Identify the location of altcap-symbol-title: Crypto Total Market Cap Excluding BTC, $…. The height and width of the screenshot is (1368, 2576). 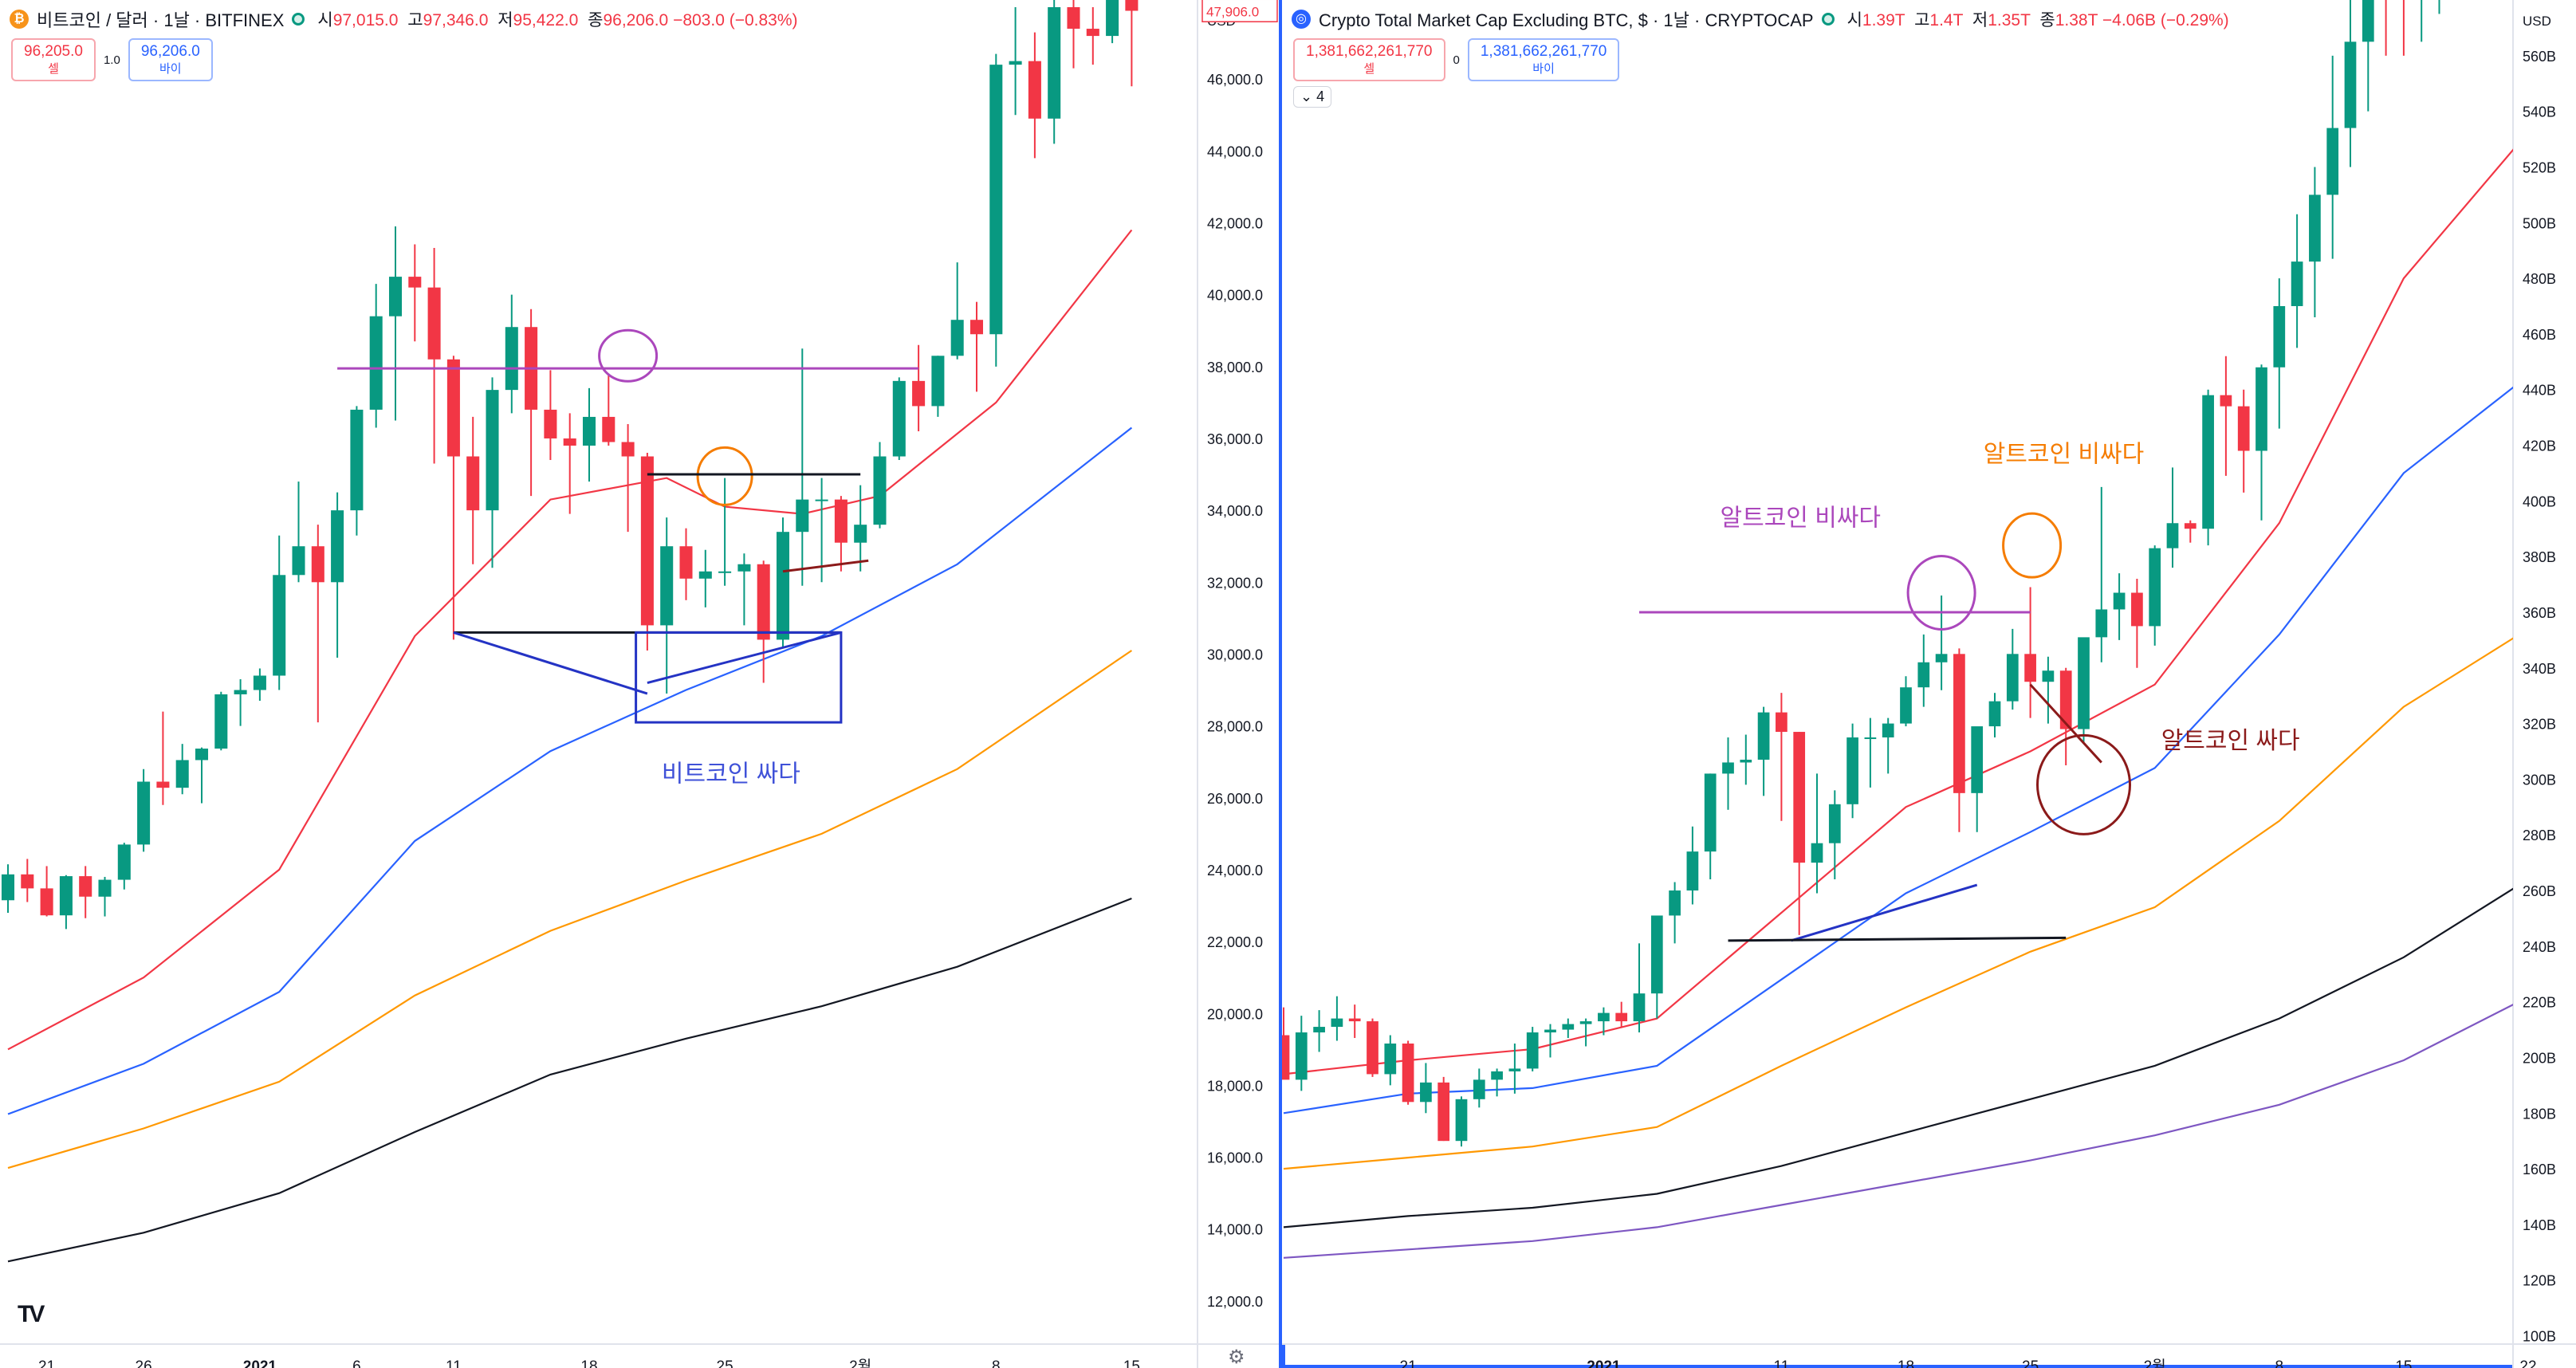
(1567, 20).